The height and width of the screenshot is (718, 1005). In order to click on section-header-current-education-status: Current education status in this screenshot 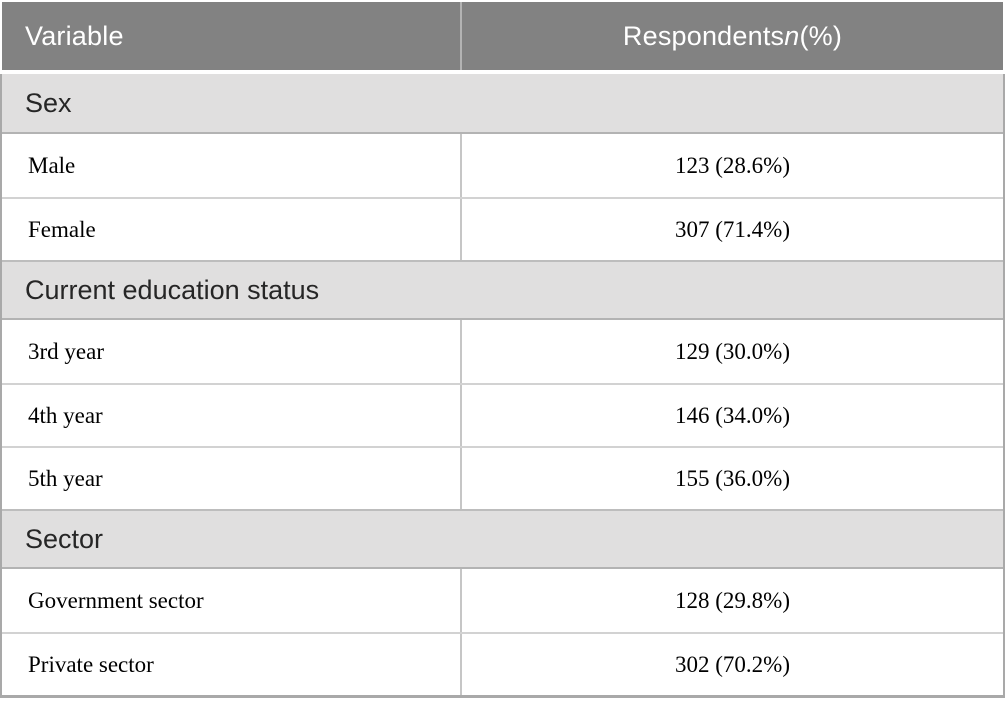, I will do `click(502, 290)`.